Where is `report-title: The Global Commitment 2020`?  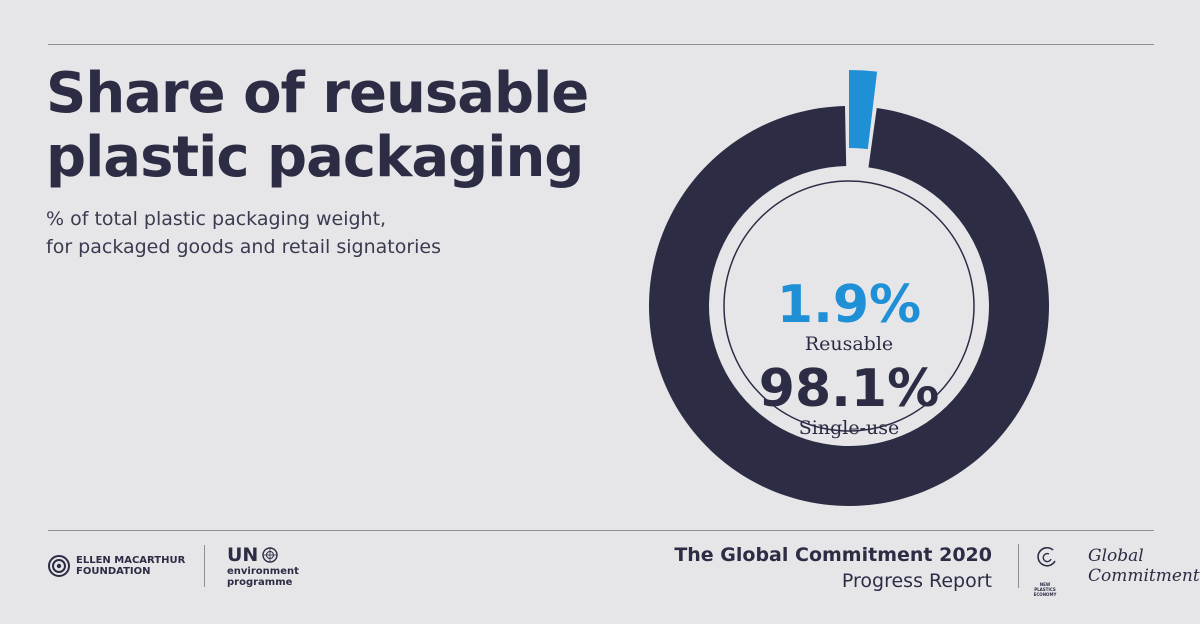
report-title: The Global Commitment 2020 is located at coordinates (833, 555).